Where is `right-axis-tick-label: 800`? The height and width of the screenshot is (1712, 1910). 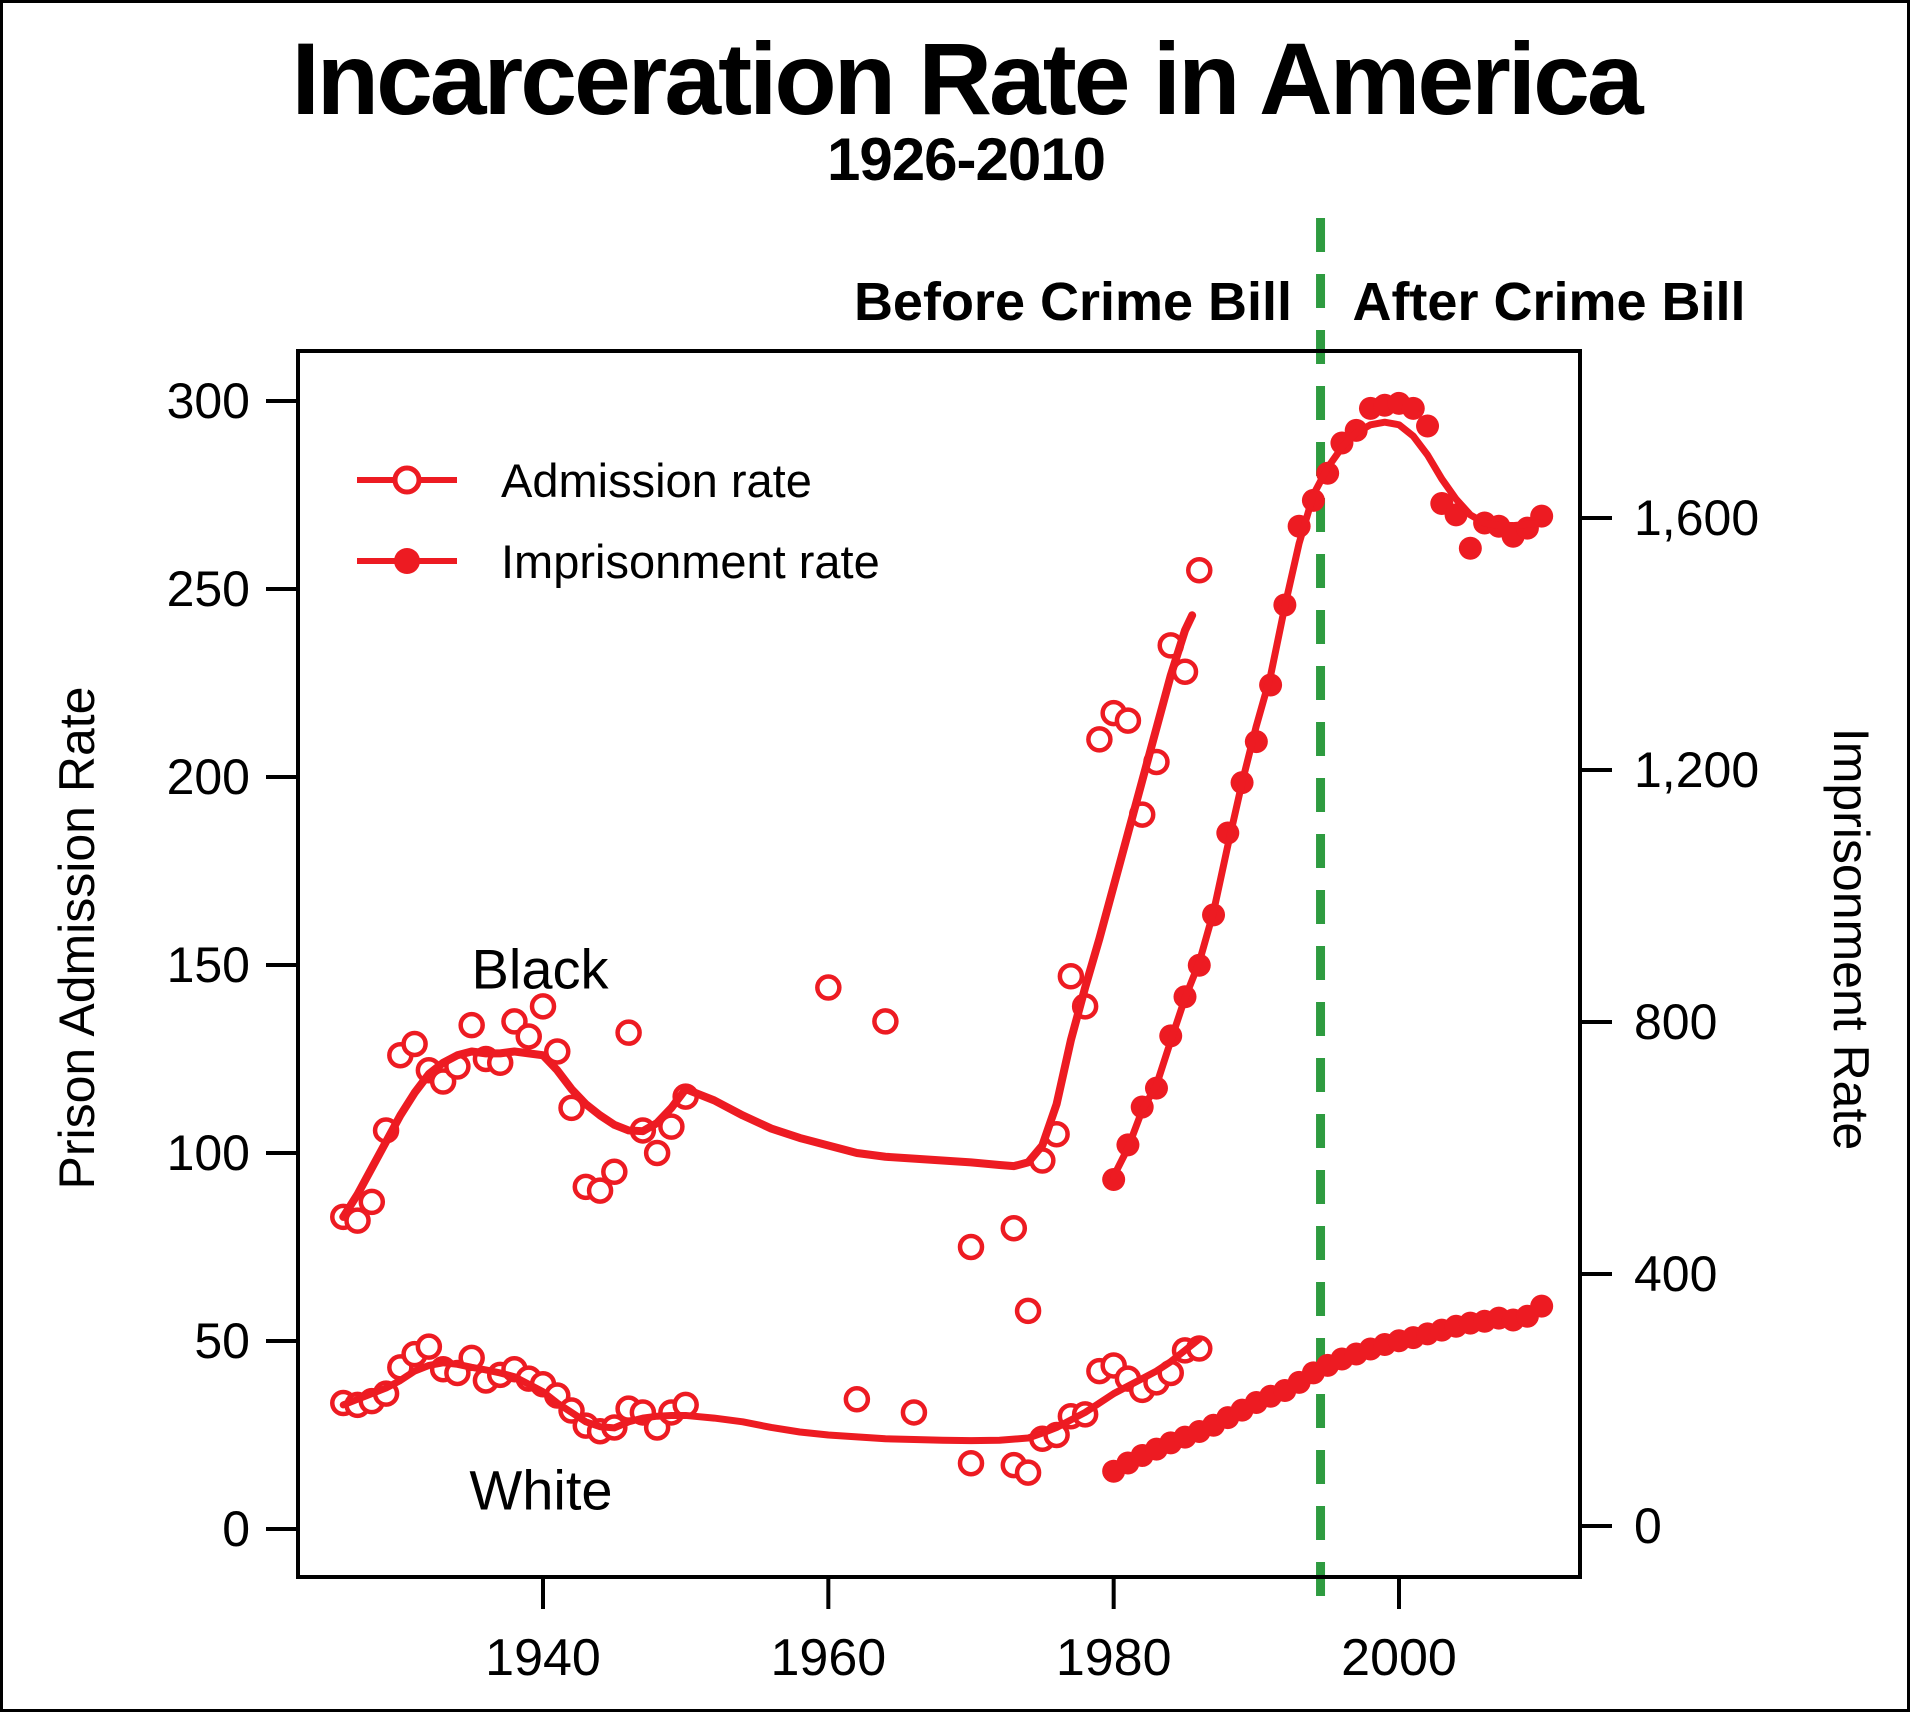 right-axis-tick-label: 800 is located at coordinates (1675, 1022).